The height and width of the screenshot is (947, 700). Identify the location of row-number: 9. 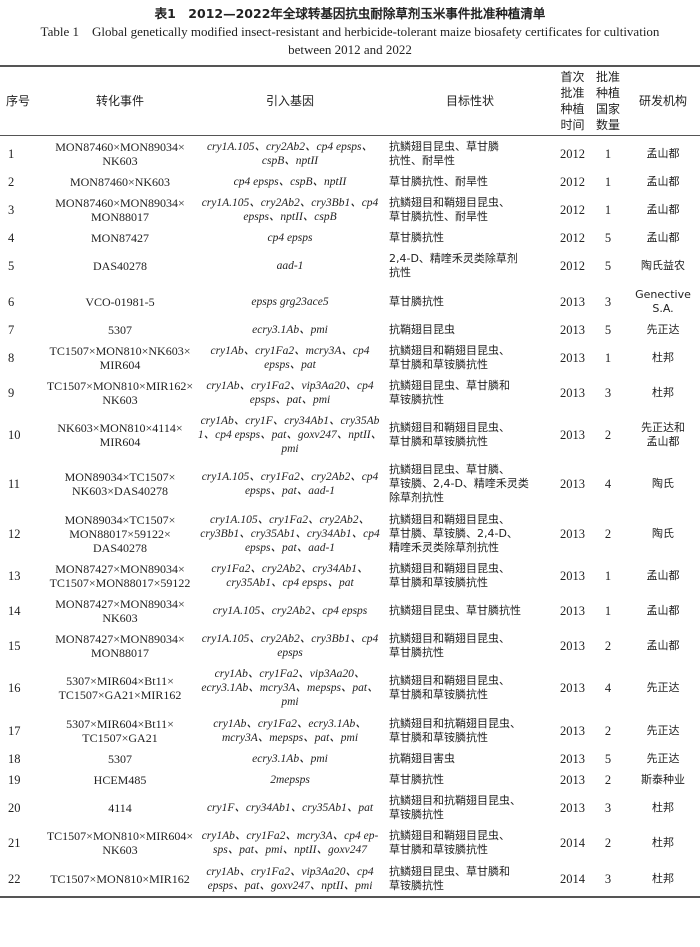
(11, 393).